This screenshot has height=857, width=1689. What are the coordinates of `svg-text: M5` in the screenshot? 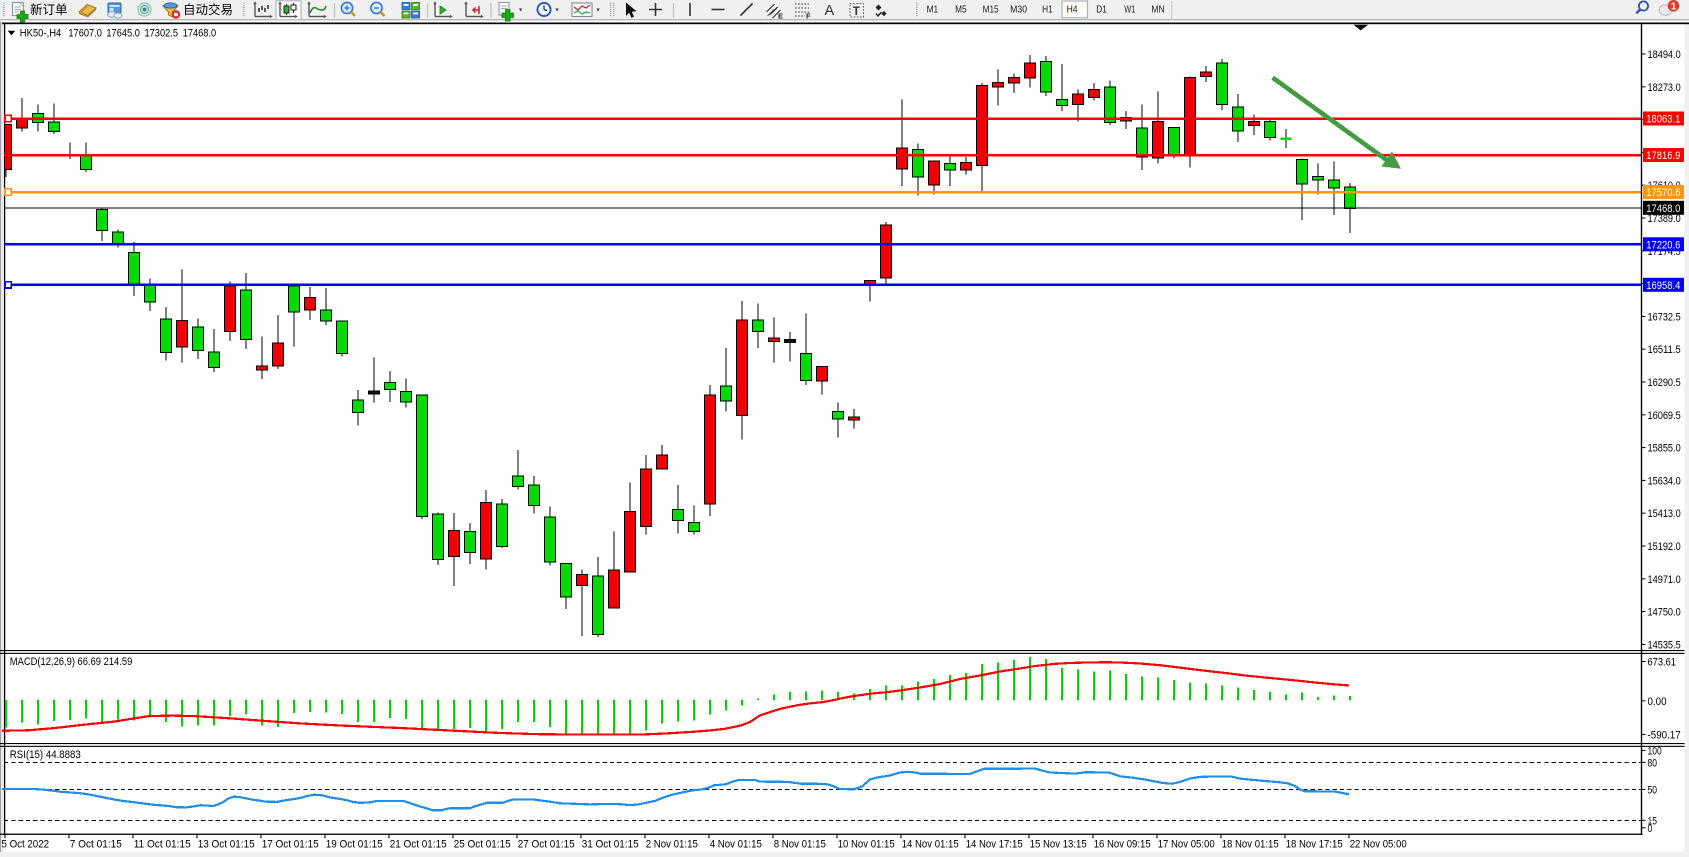 It's located at (961, 10).